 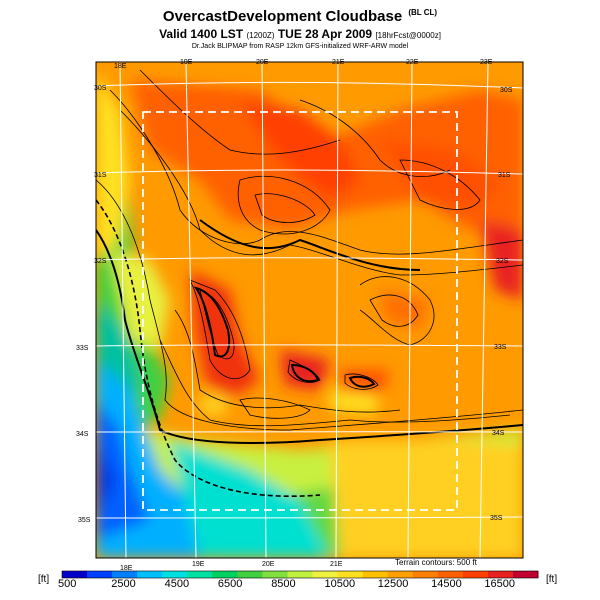 I want to click on valid-text: Valid 1400 LST, so click(x=201, y=34).